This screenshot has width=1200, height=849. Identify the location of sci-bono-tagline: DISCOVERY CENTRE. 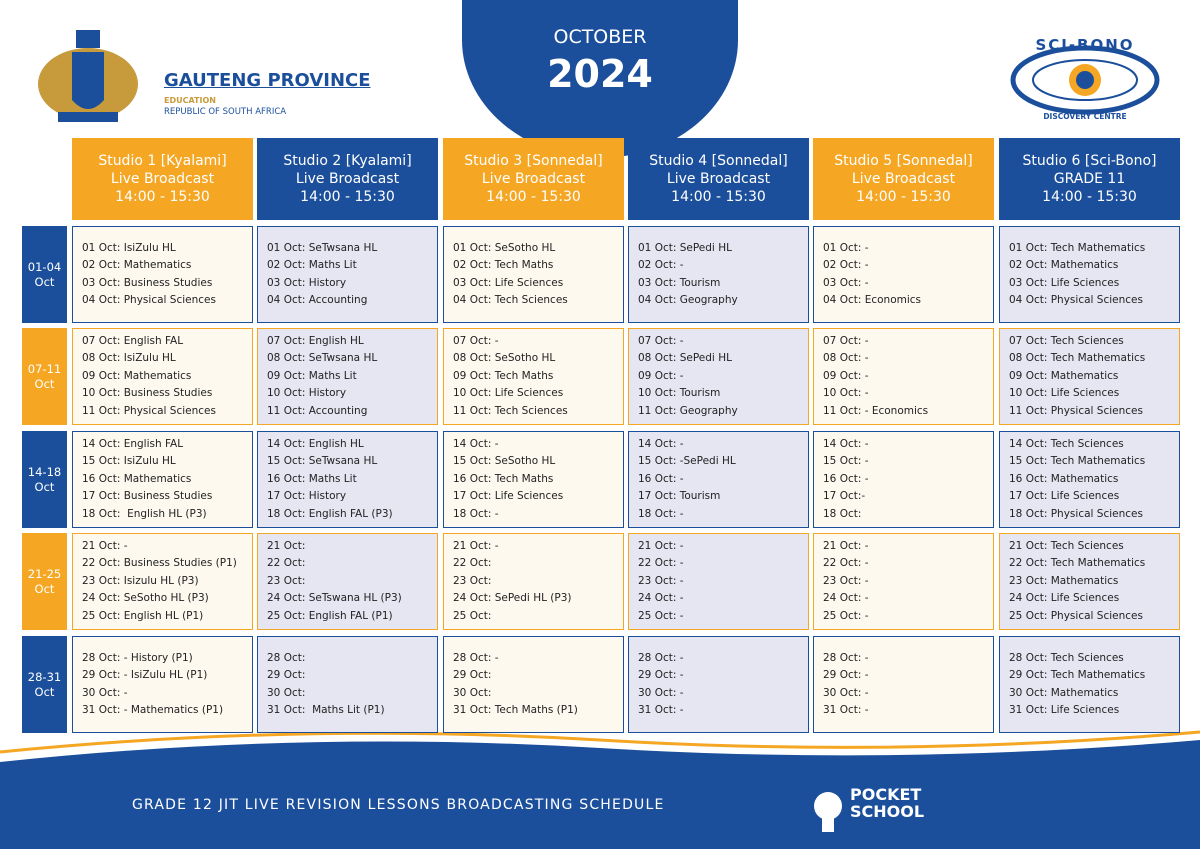
(1085, 116).